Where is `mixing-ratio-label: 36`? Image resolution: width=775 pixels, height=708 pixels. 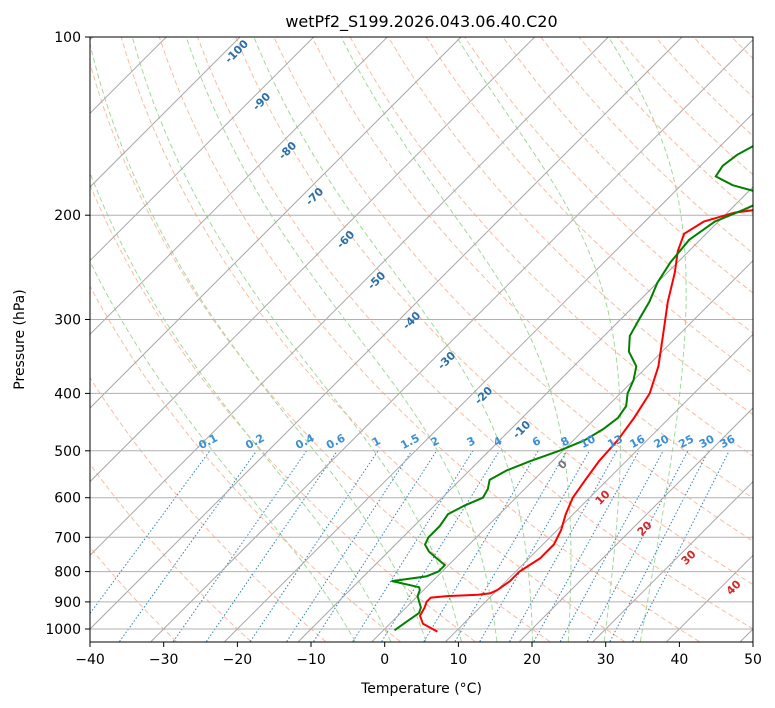
mixing-ratio-label: 36 is located at coordinates (728, 441).